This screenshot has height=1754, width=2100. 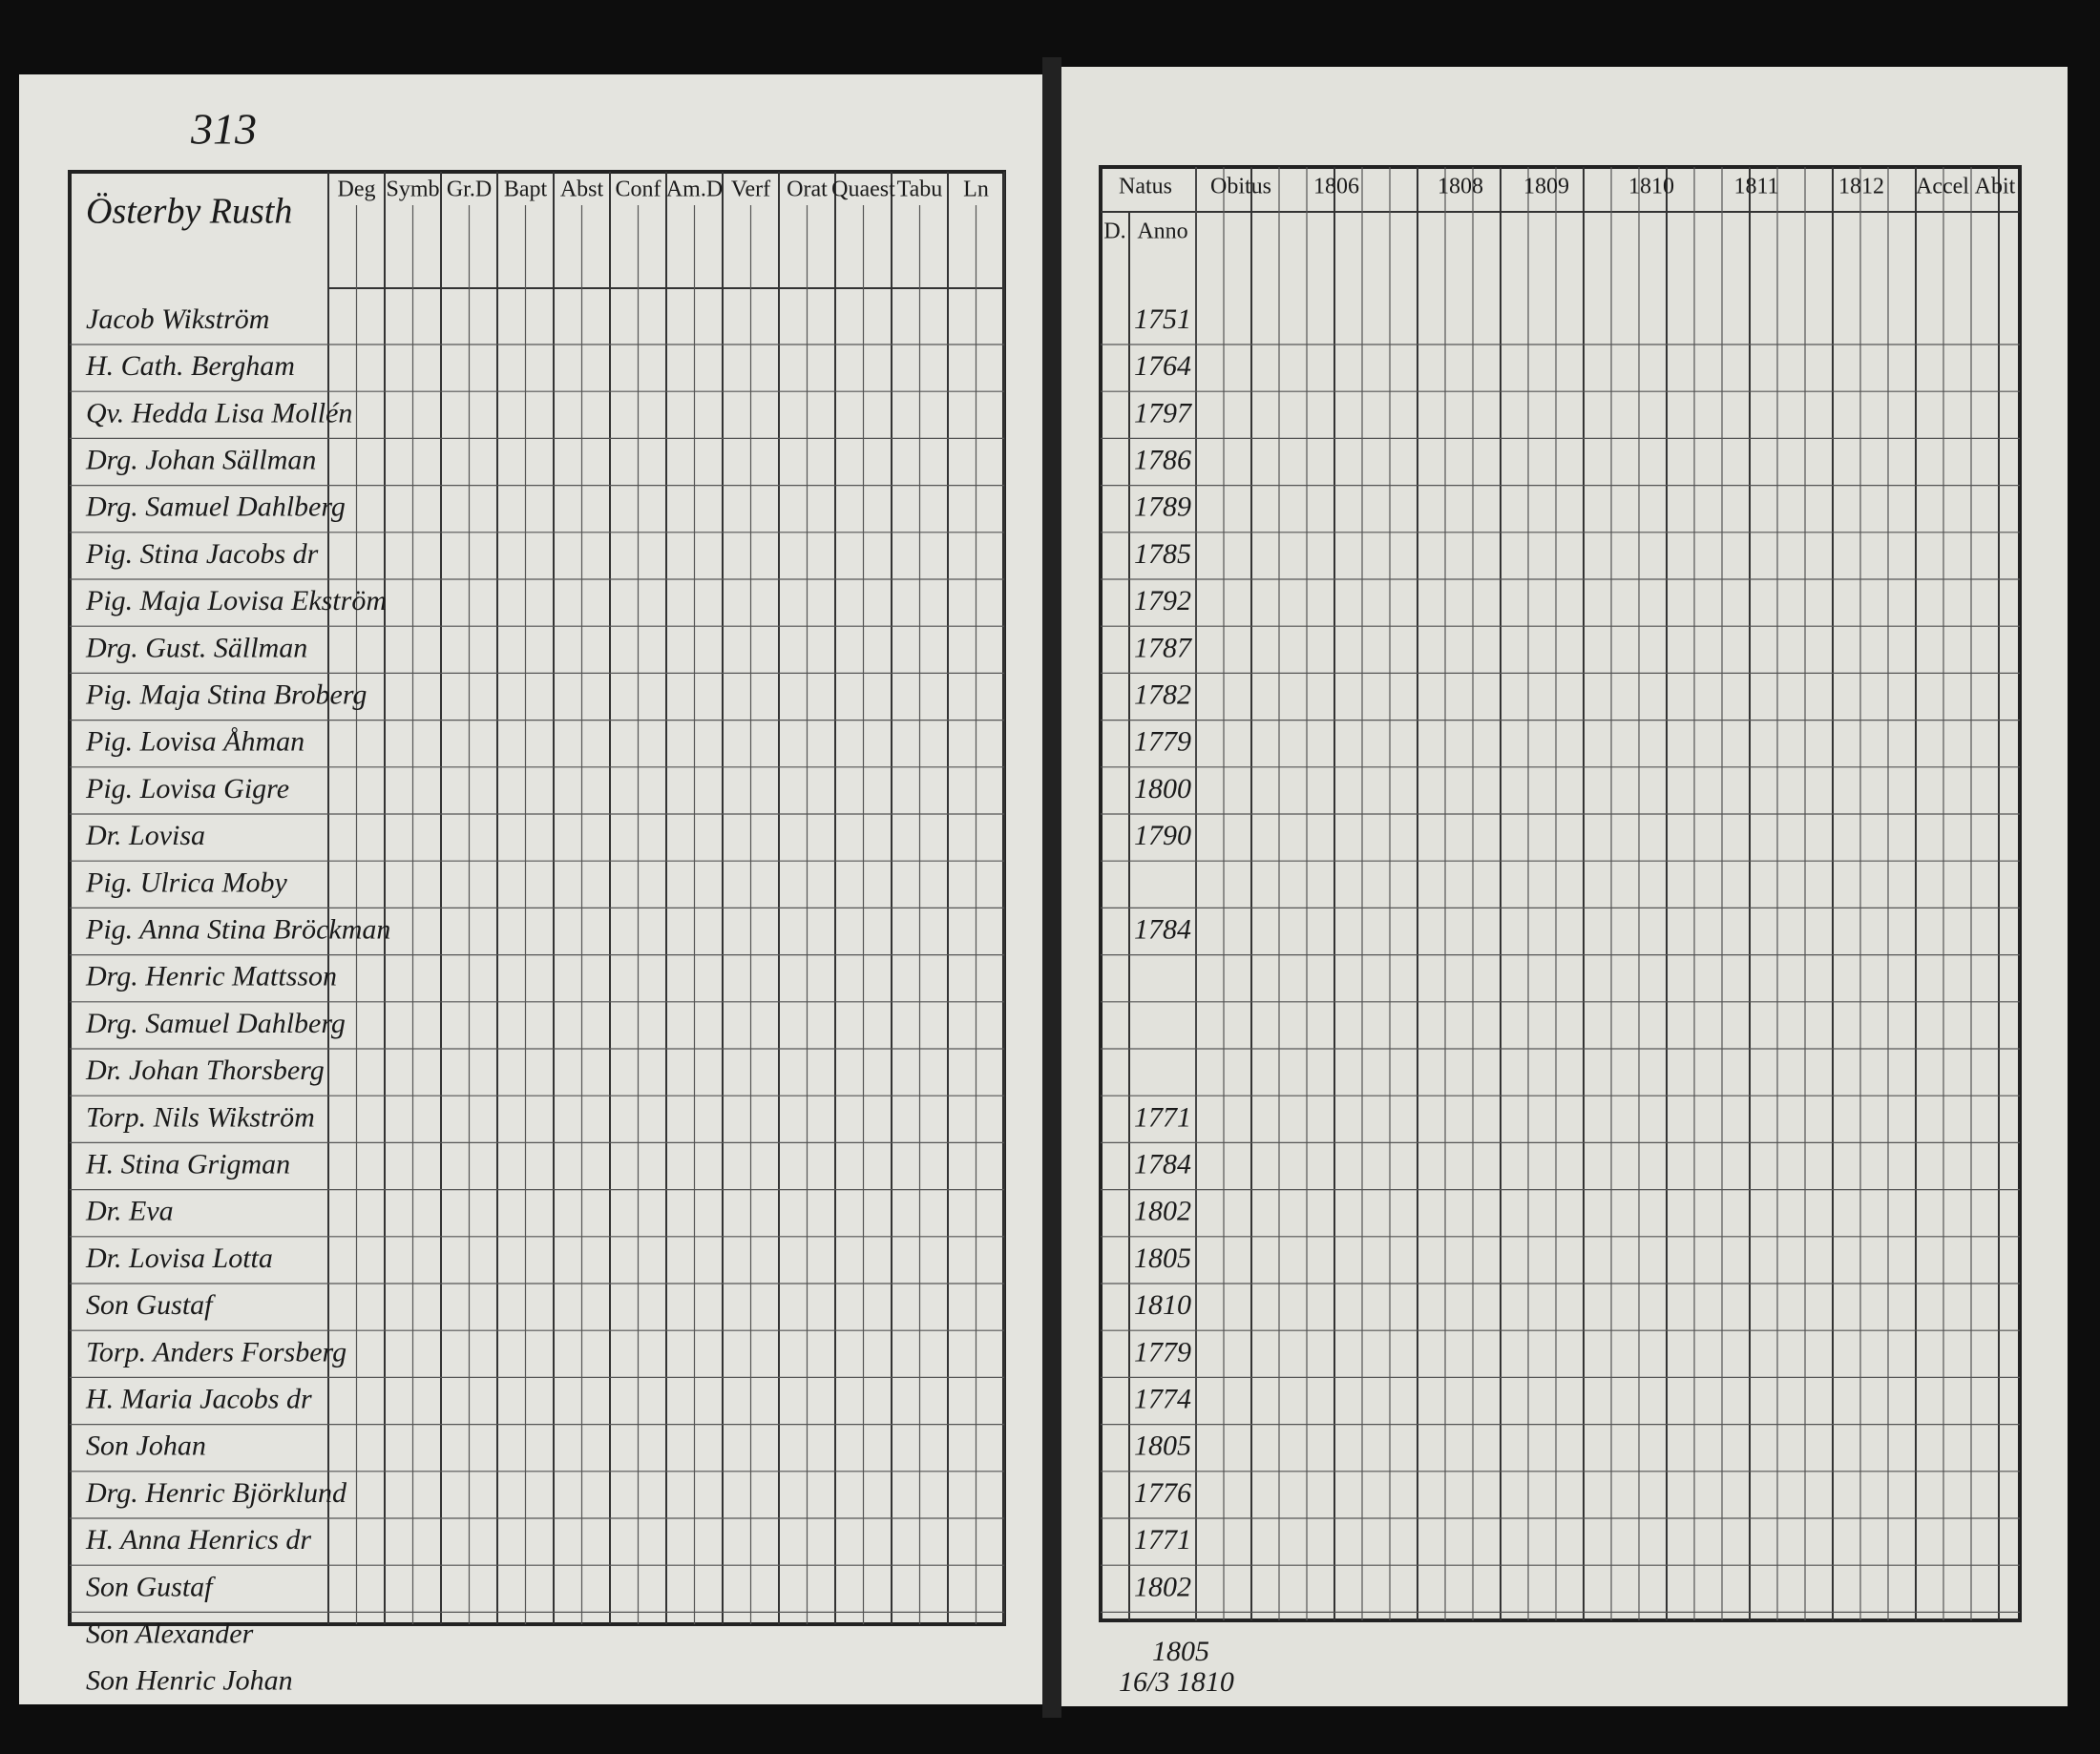 What do you see at coordinates (751, 189) in the screenshot?
I see `column-header: Verf` at bounding box center [751, 189].